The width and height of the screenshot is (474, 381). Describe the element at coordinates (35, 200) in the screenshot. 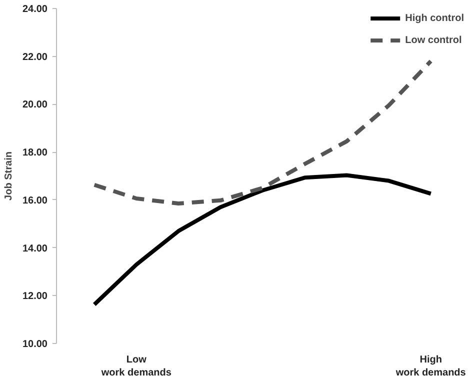

I see `y-tick-label: 16.00` at that location.